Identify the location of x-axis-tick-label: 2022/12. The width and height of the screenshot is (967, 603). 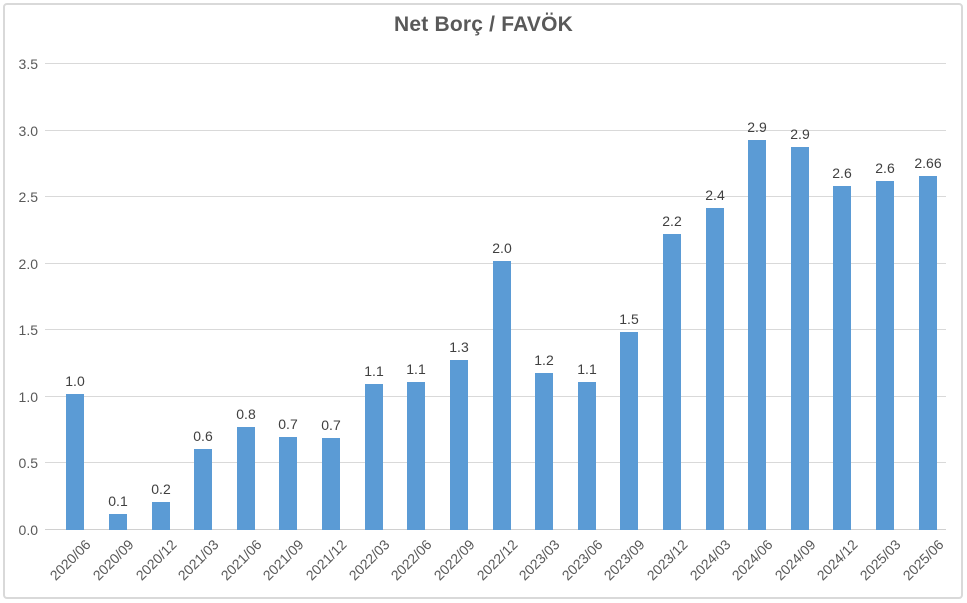
(497, 560).